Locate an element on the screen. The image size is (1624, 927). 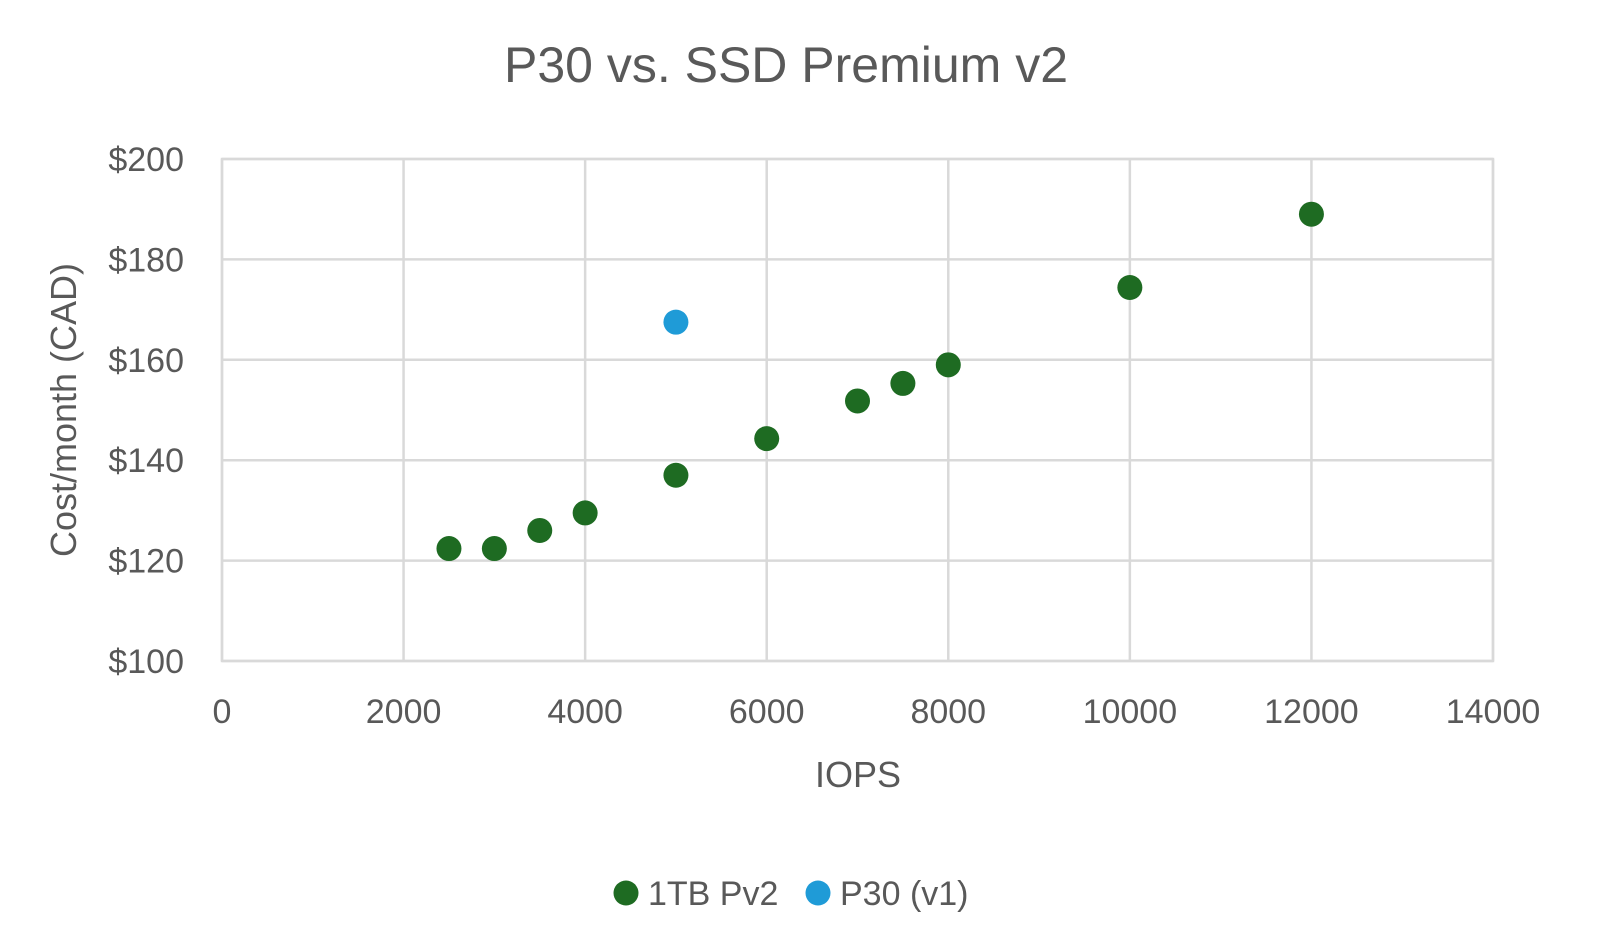
x-tick-label: 8000 is located at coordinates (948, 712).